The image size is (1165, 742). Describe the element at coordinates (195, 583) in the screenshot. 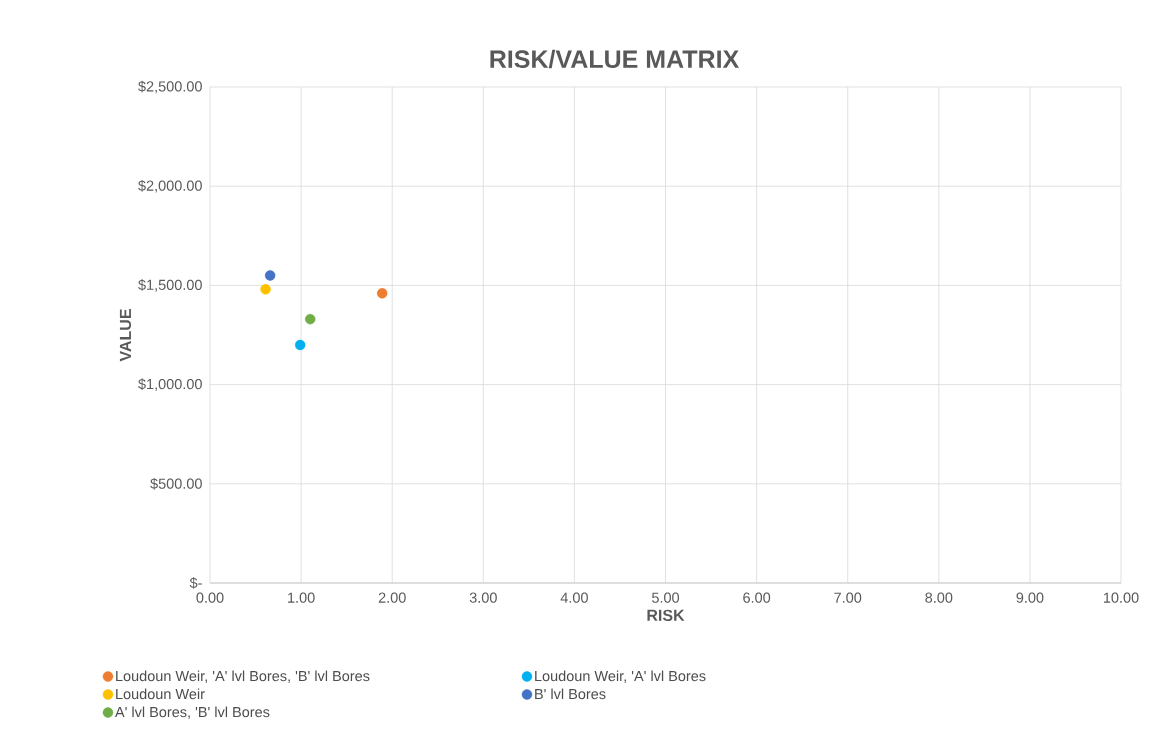

I see `y-tick-label: $-` at that location.